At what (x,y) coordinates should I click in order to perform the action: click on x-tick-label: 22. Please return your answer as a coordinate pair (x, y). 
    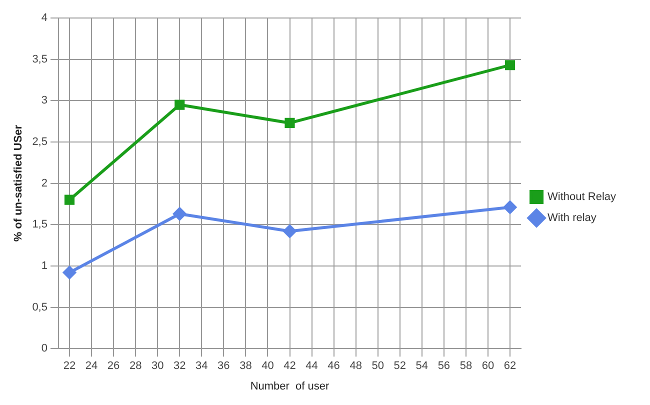
    Looking at the image, I should click on (69, 366).